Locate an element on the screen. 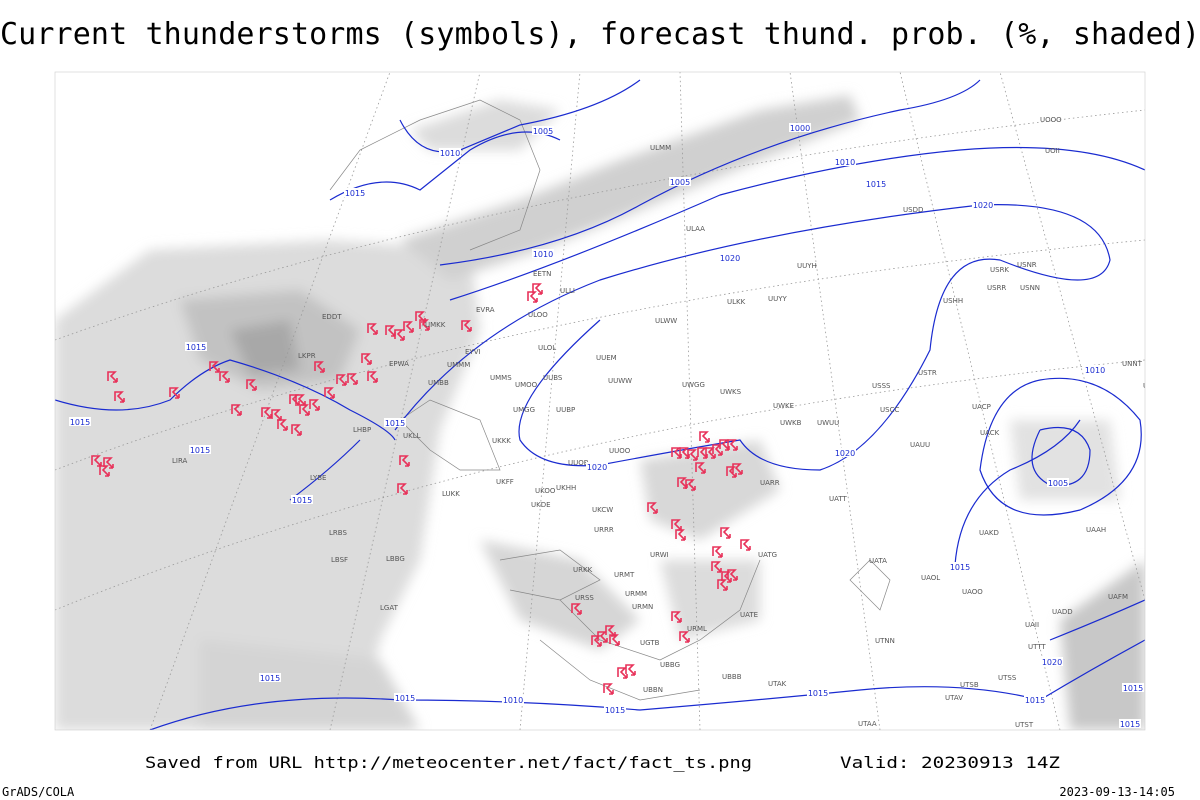 The height and width of the screenshot is (800, 1200). station-label: UKKK is located at coordinates (501, 441).